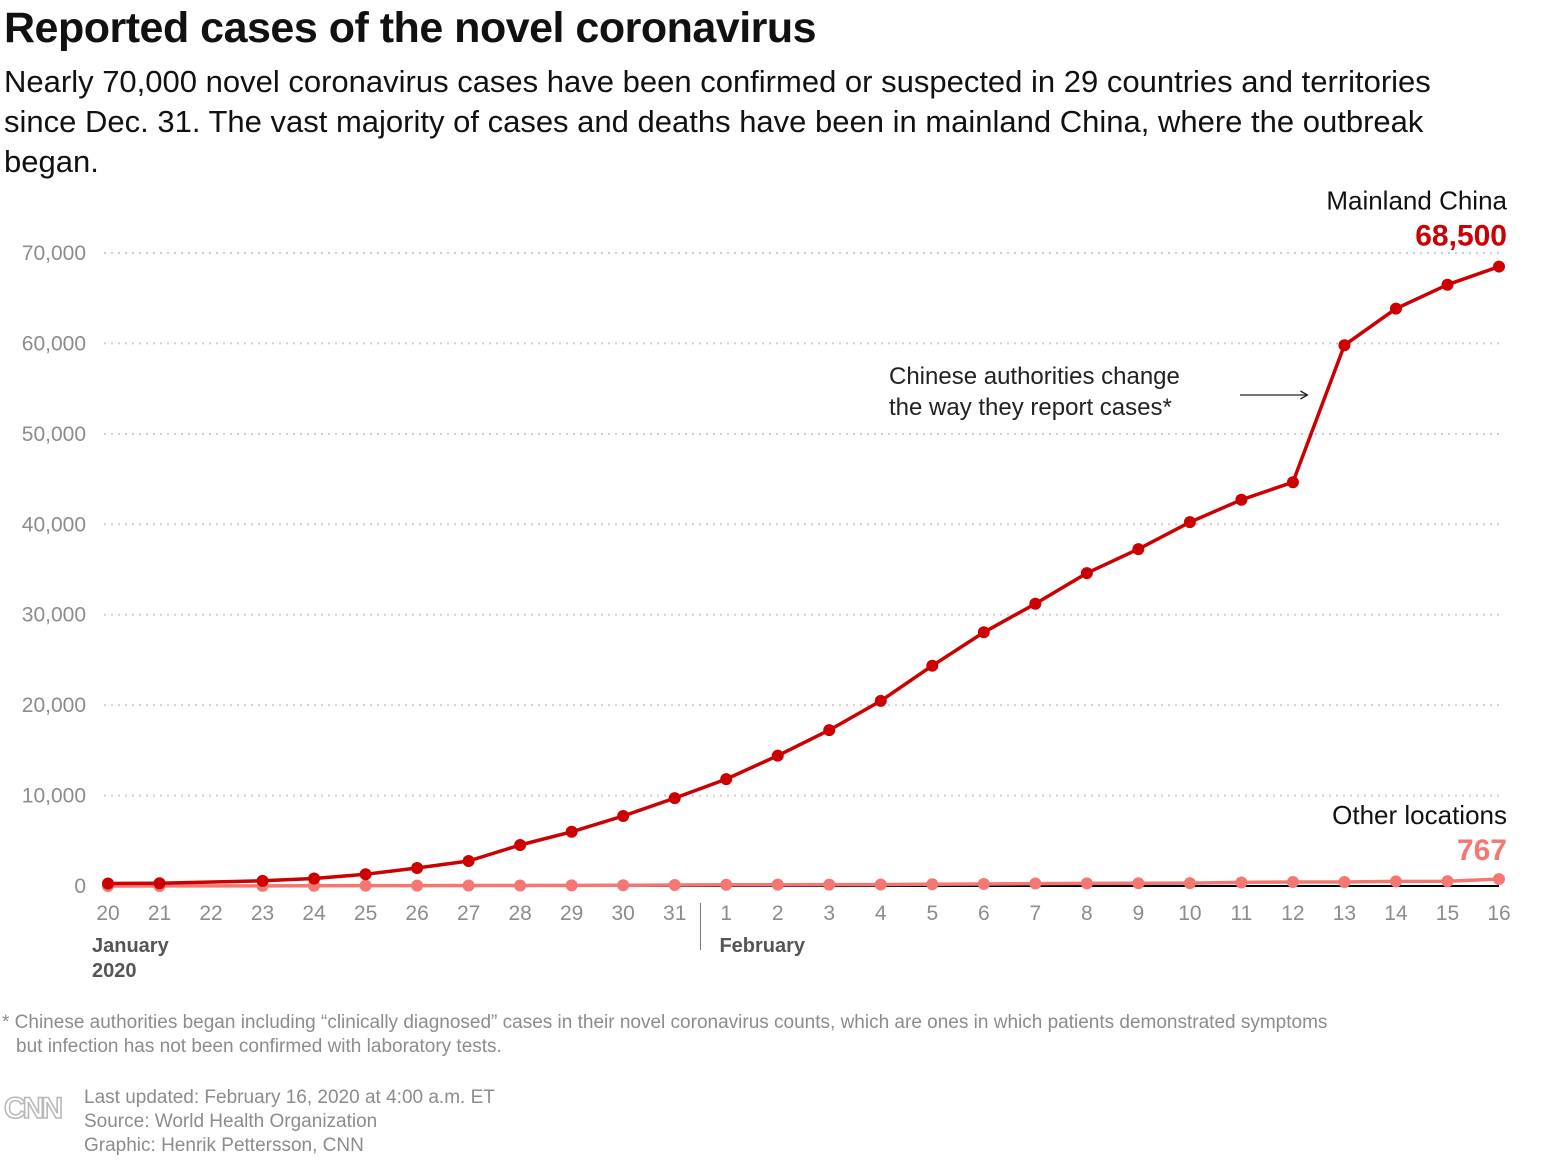 This screenshot has height=1163, width=1561. Describe the element at coordinates (1292, 913) in the screenshot. I see `x-tick-label: 12` at that location.